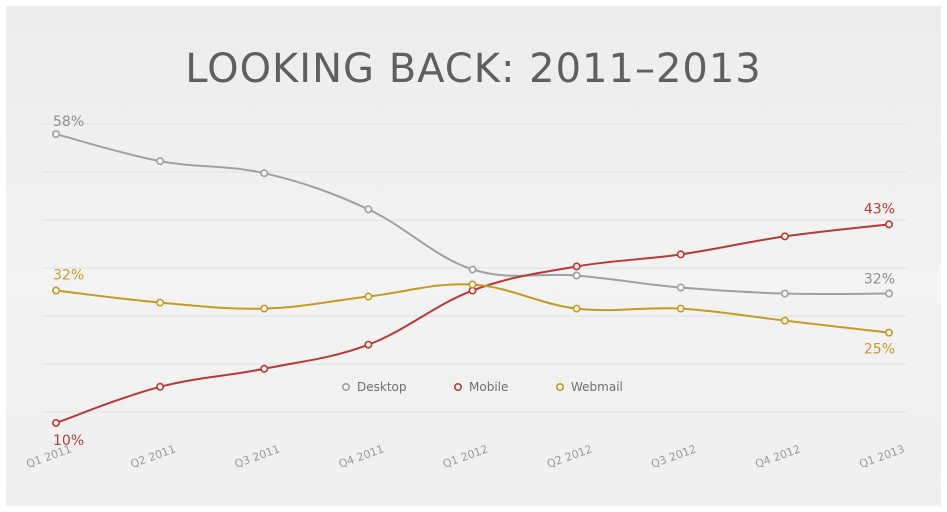  Describe the element at coordinates (673, 456) in the screenshot. I see `x-tick-label: Q3 2012` at that location.